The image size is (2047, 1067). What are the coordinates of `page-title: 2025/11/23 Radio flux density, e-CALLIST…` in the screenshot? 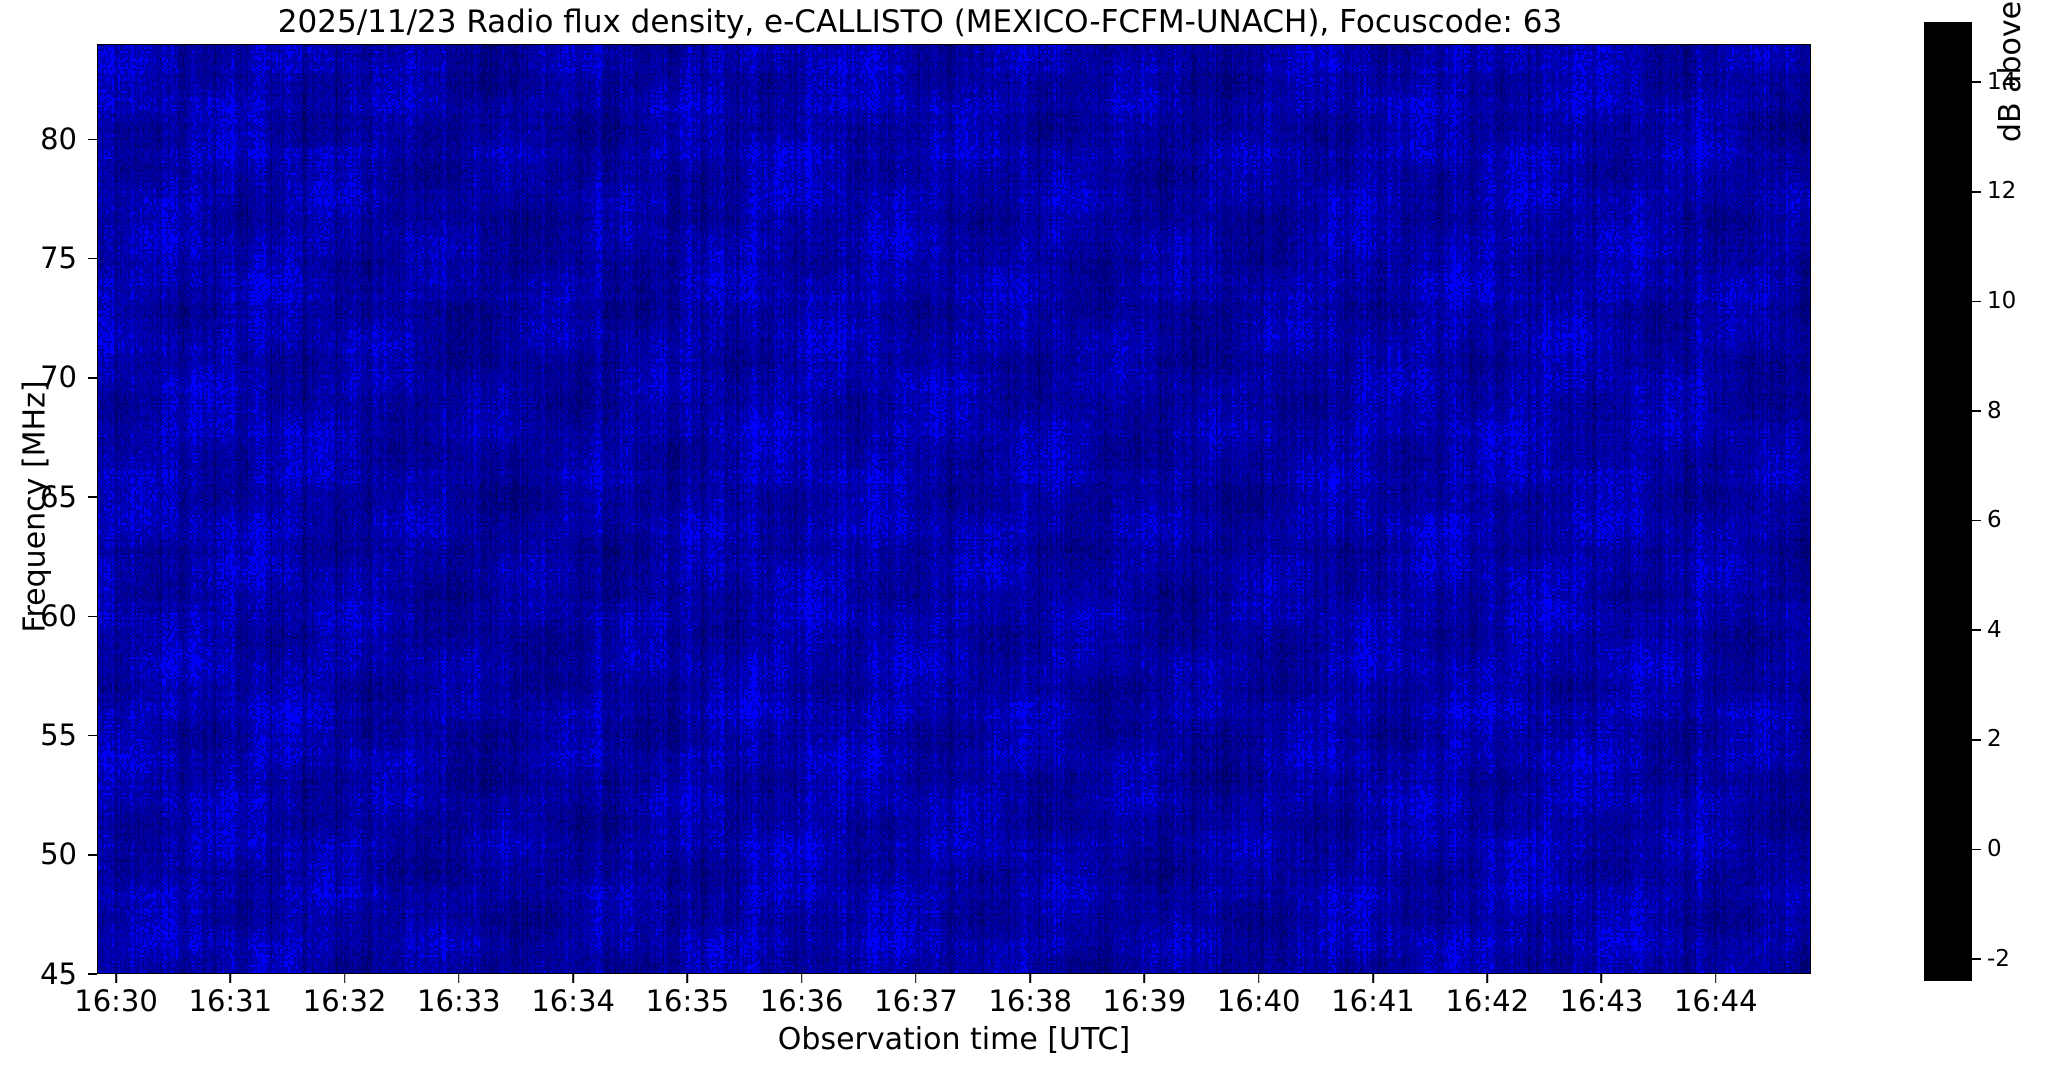 It's located at (920, 22).